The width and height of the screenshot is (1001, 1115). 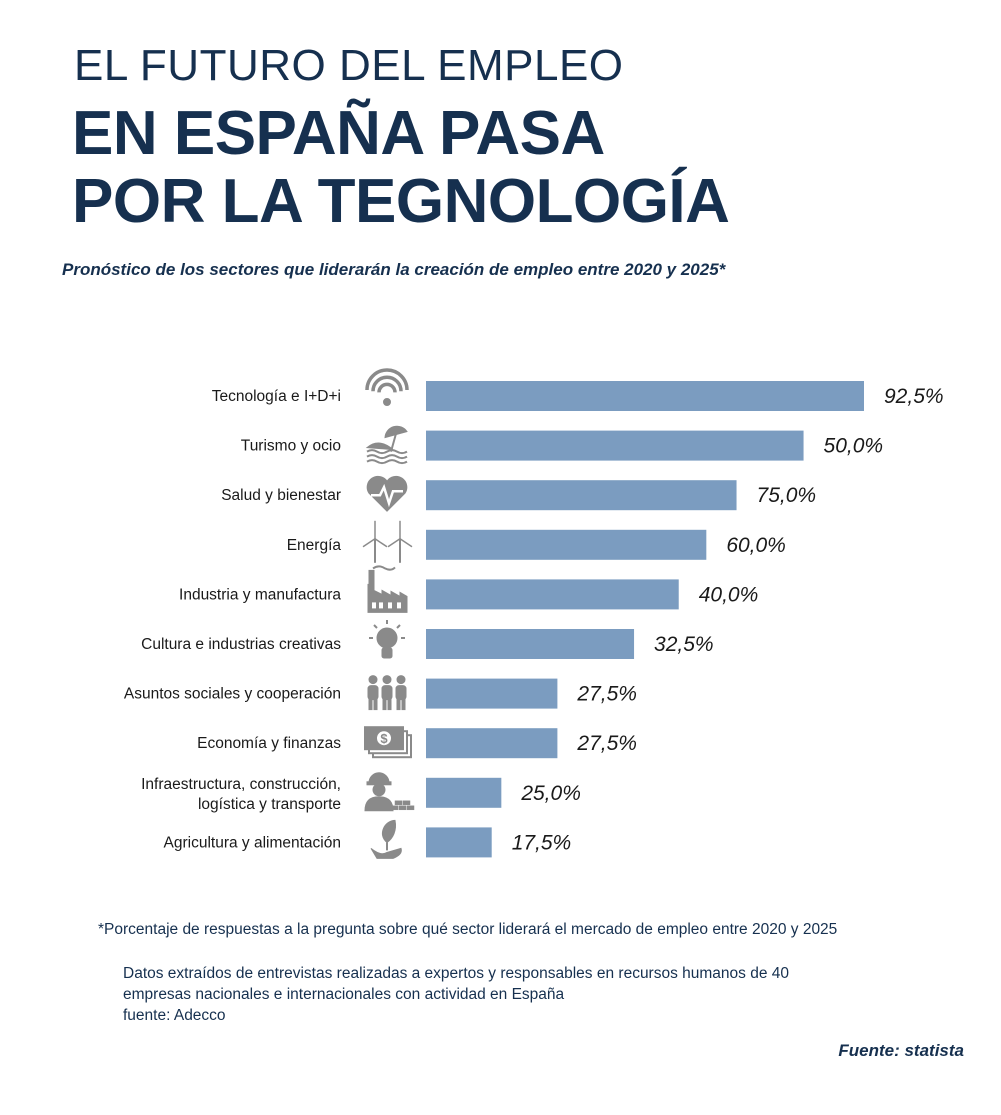 I want to click on category-label: Cultura e industrias creativas, so click(x=241, y=644).